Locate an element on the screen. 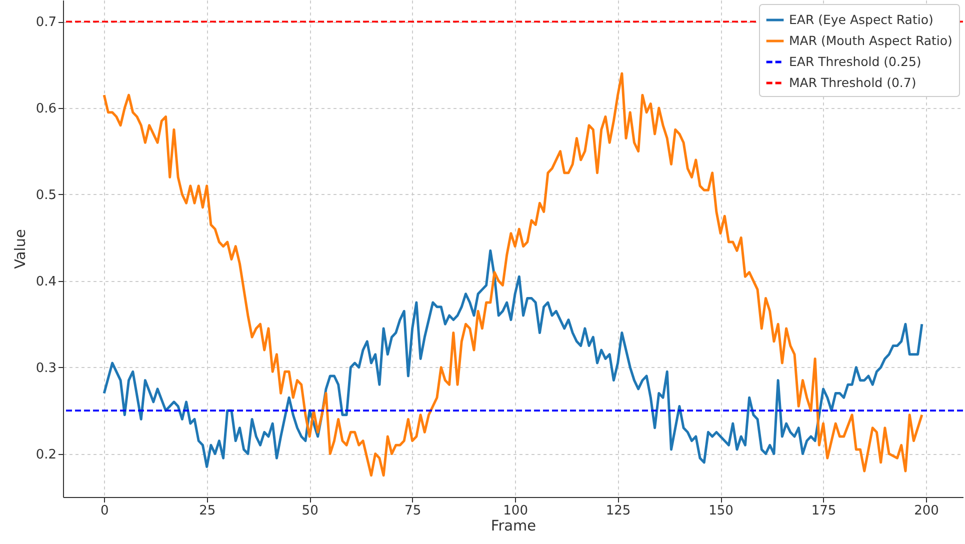  x-tick-label: 175 is located at coordinates (823, 511).